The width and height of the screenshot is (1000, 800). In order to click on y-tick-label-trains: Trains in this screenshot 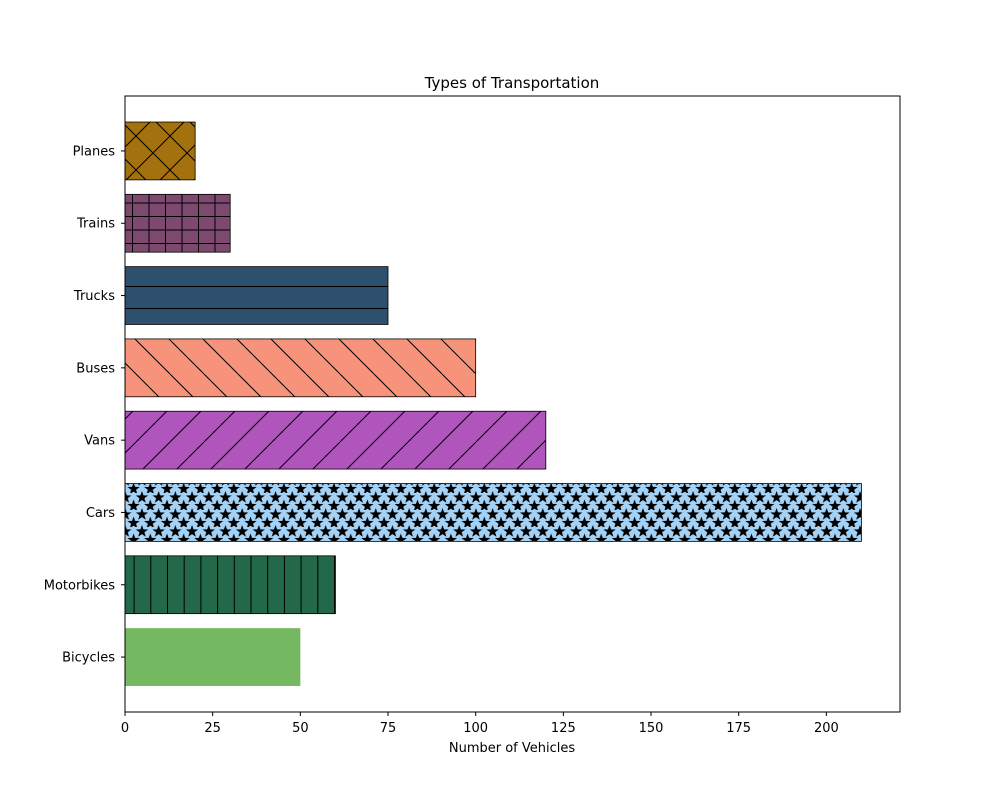, I will do `click(95, 224)`.